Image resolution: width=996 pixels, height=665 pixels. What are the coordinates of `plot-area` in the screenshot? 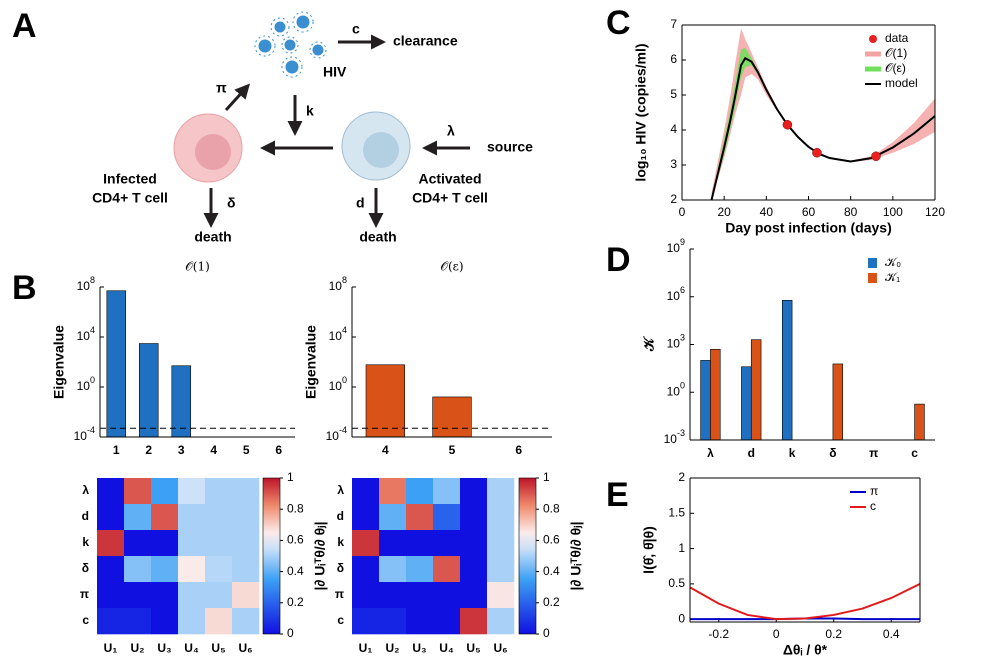 It's located at (822, 114).